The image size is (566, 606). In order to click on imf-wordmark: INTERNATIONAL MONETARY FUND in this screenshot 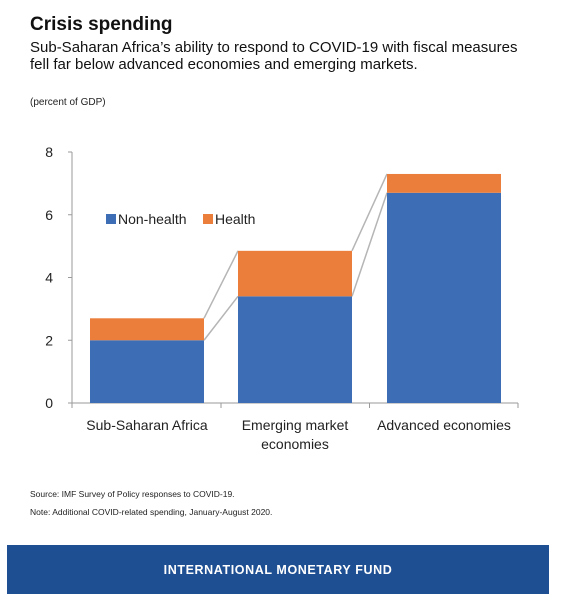, I will do `click(278, 569)`.